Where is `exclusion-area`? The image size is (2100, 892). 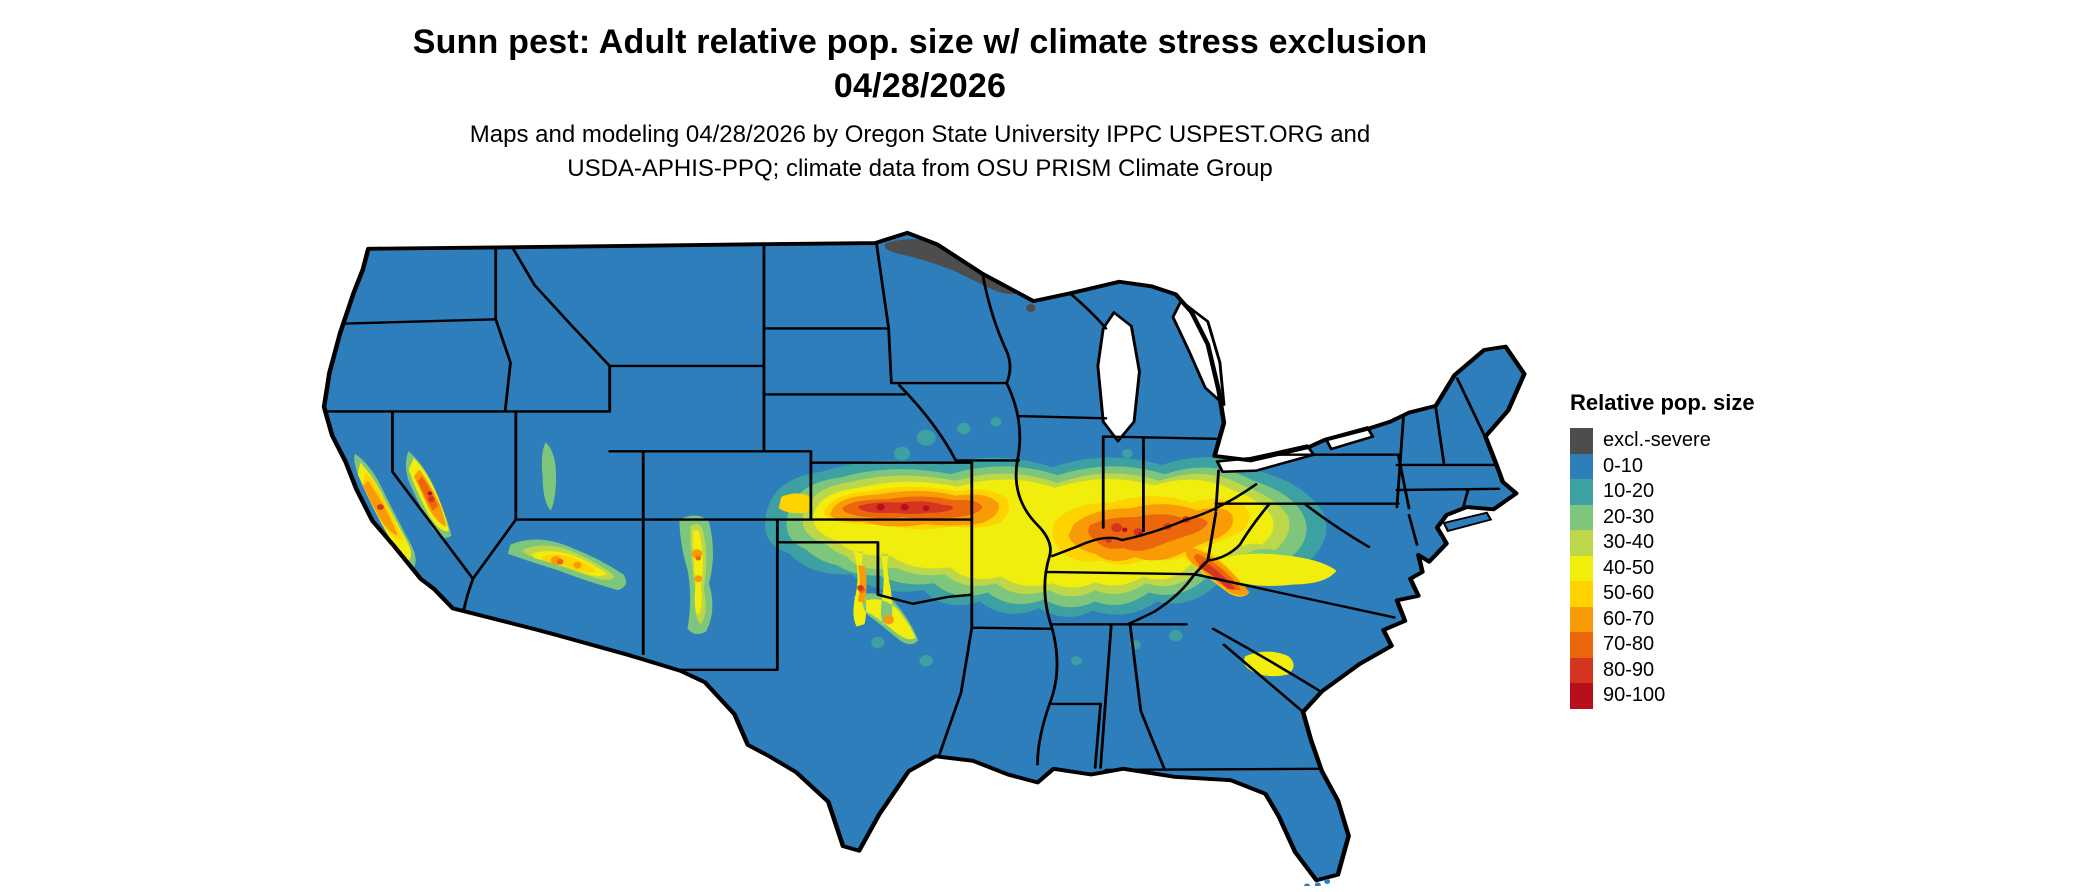
exclusion-area is located at coordinates (953, 267).